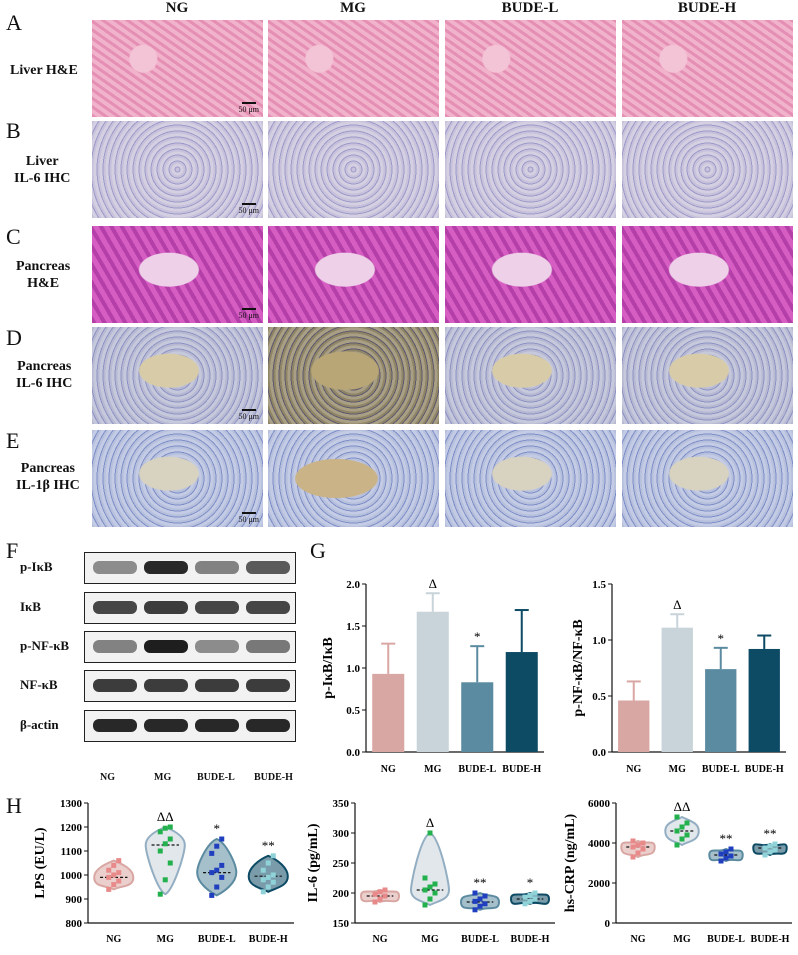 Image resolution: width=798 pixels, height=955 pixels. What do you see at coordinates (48, 477) in the screenshot?
I see `row-label-pancreas-il1b: Pancreas IL-1β IHC` at bounding box center [48, 477].